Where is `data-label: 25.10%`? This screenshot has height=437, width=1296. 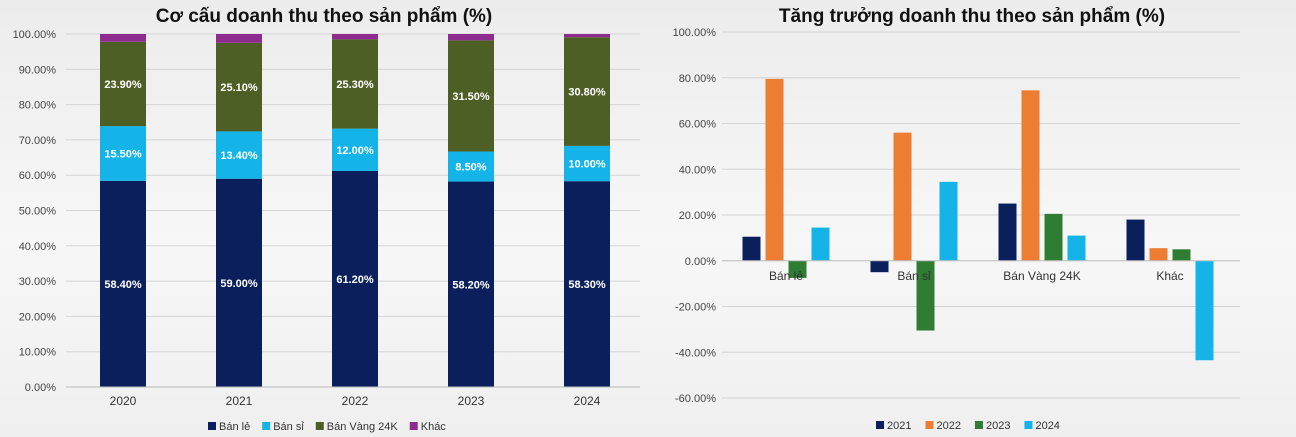 data-label: 25.10% is located at coordinates (239, 88).